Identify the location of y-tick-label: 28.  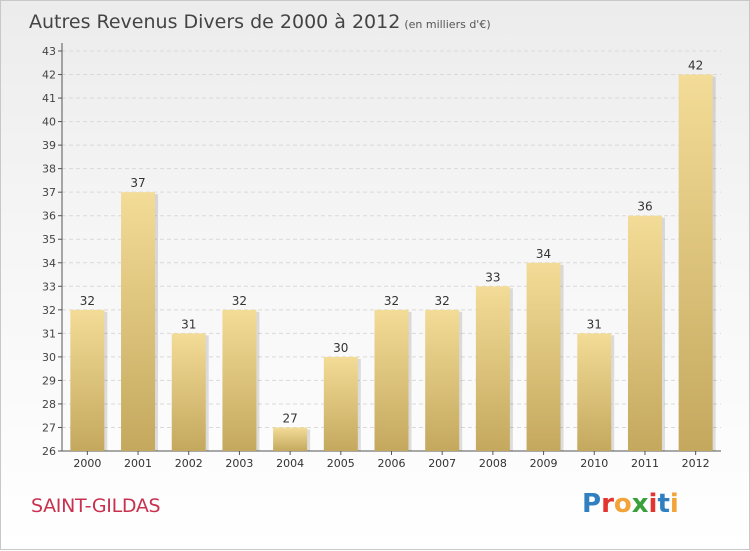
(49, 404).